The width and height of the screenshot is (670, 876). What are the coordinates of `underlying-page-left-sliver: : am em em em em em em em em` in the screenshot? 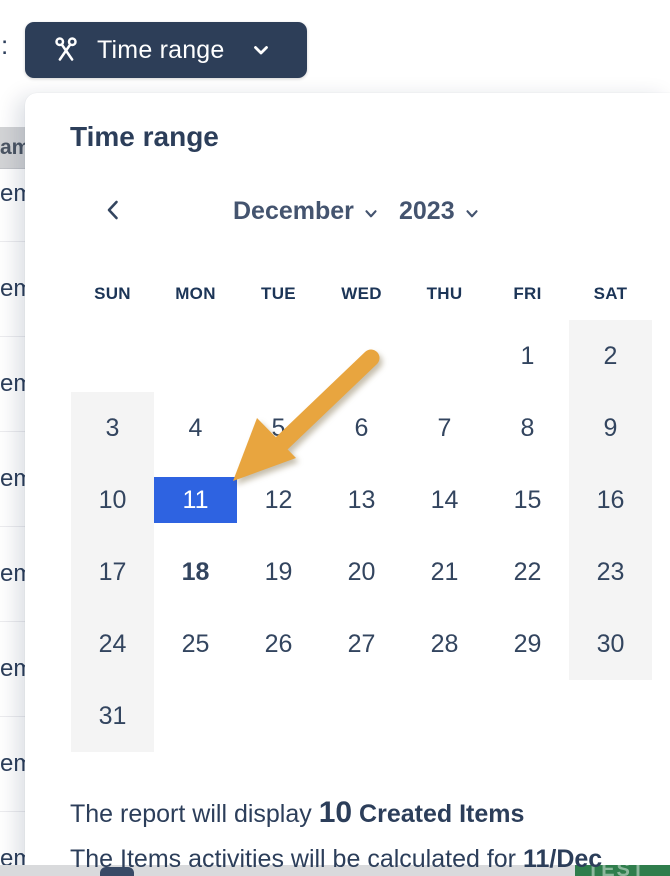 It's located at (17, 438).